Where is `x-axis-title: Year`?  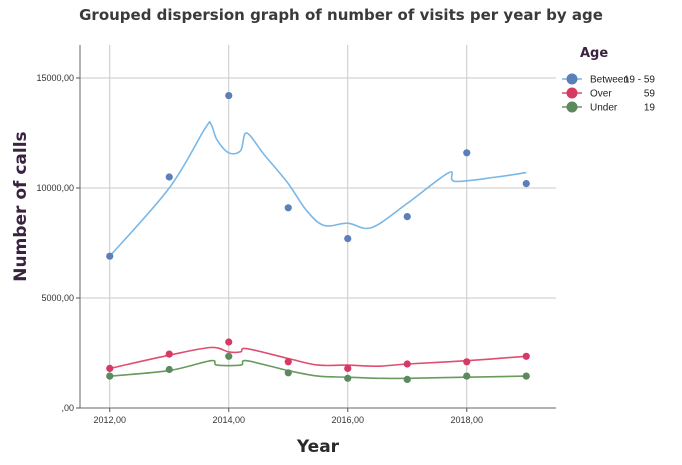 x-axis-title: Year is located at coordinates (318, 447).